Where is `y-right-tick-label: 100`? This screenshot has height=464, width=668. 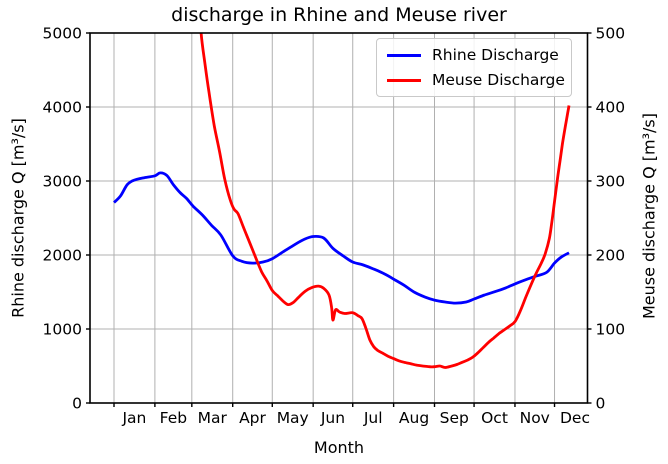
y-right-tick-label: 100 is located at coordinates (611, 330).